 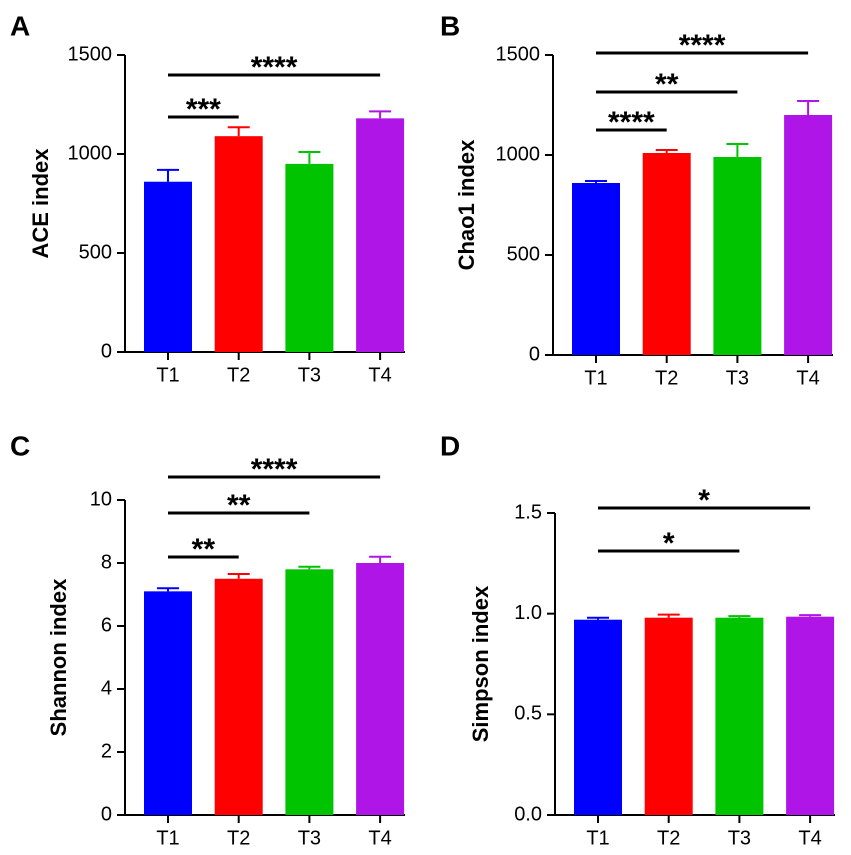 I want to click on panel-label: D, so click(x=450, y=445).